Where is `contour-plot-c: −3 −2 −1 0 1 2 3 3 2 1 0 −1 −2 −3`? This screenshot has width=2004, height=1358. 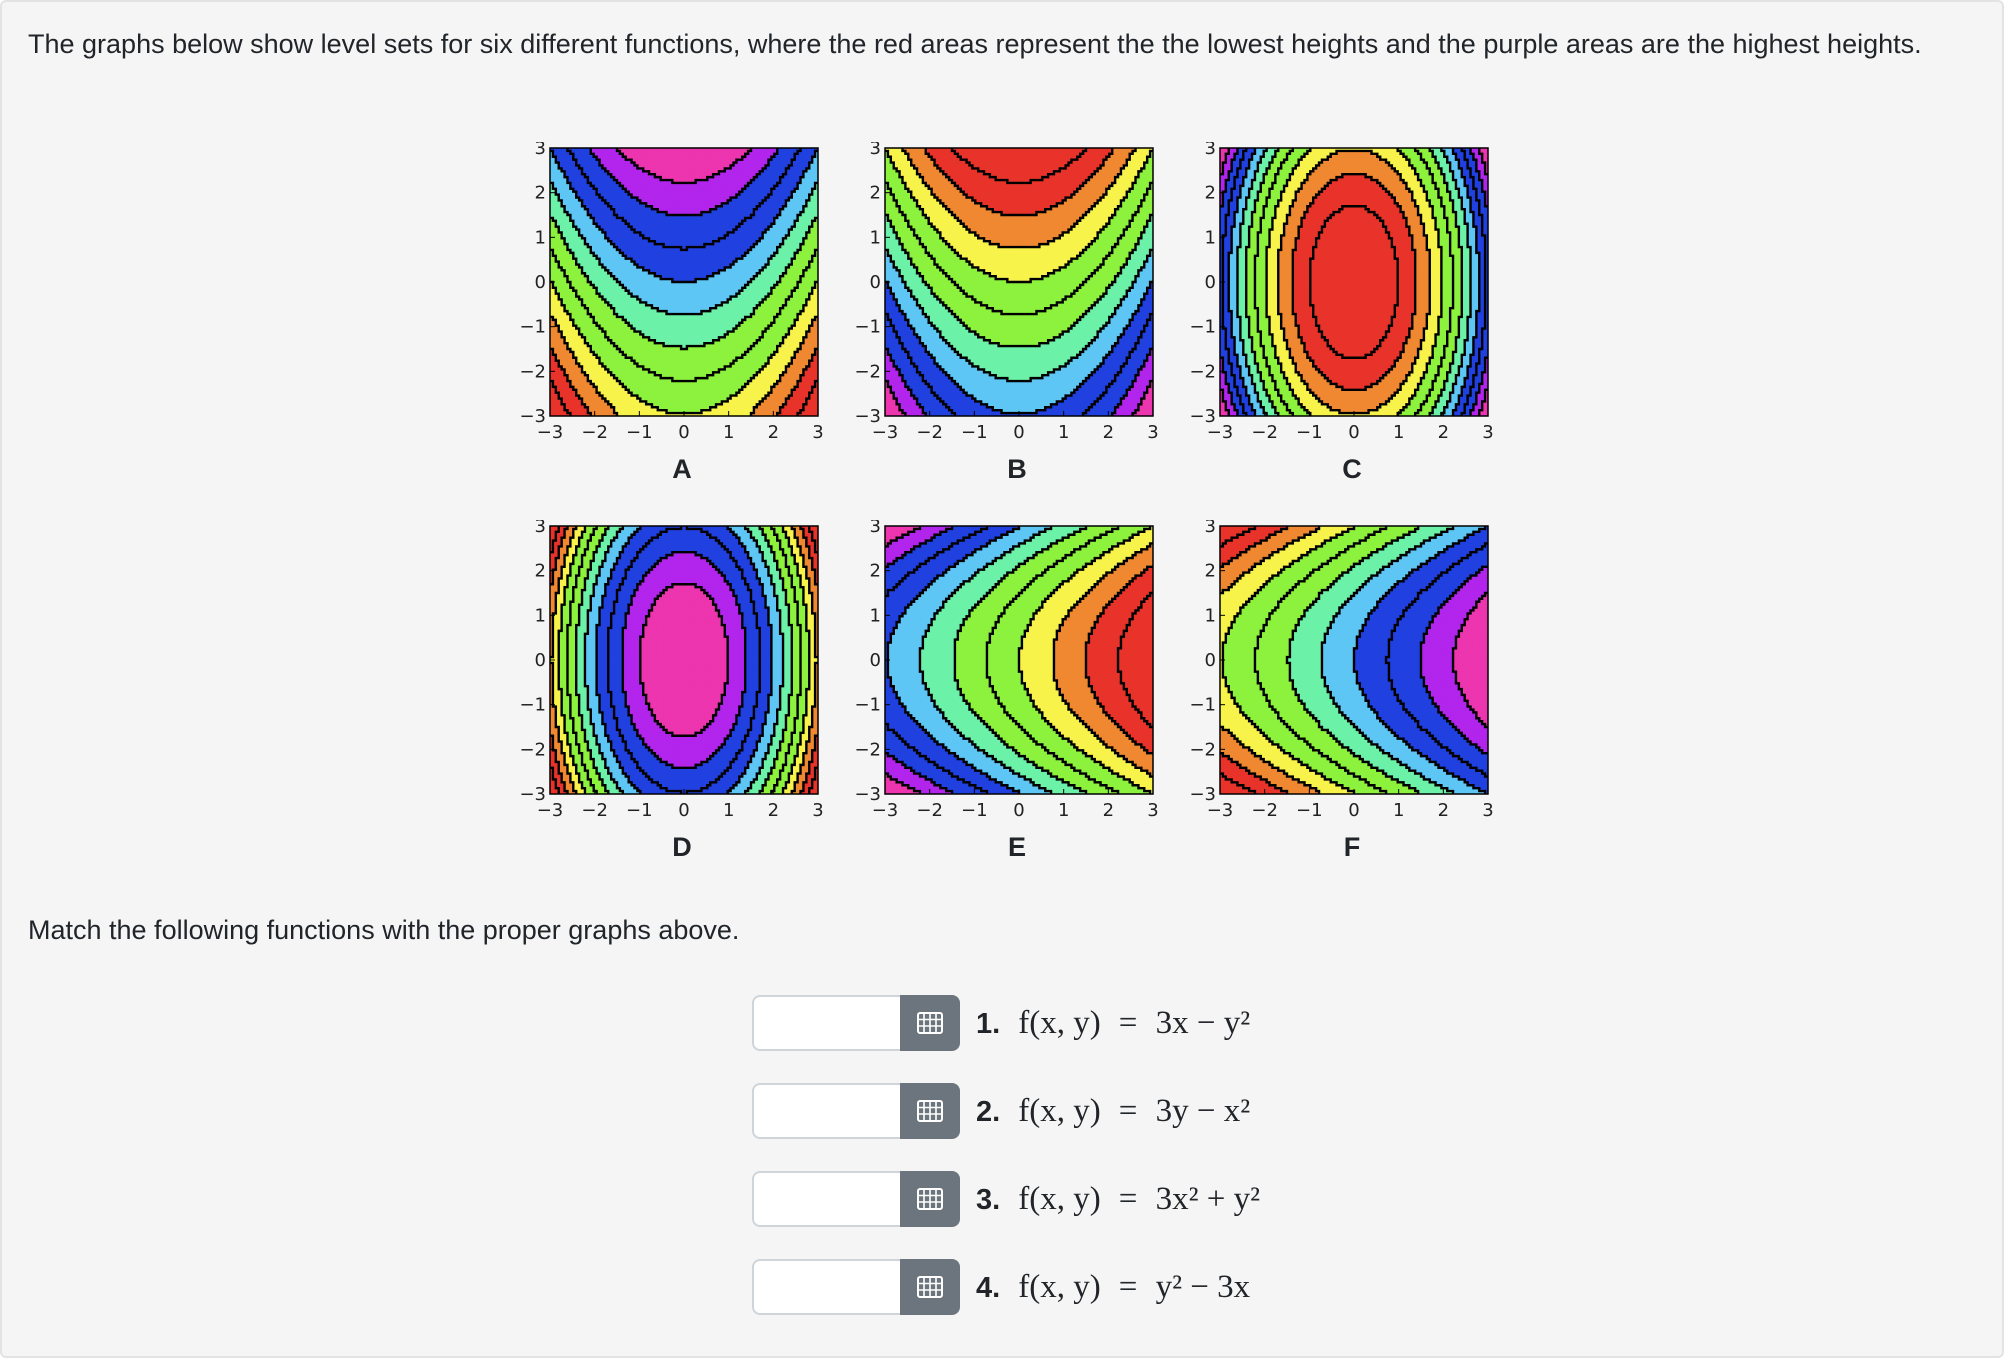 contour-plot-c: −3 −2 −1 0 1 2 3 3 2 1 0 −1 −2 −3 is located at coordinates (1341, 292).